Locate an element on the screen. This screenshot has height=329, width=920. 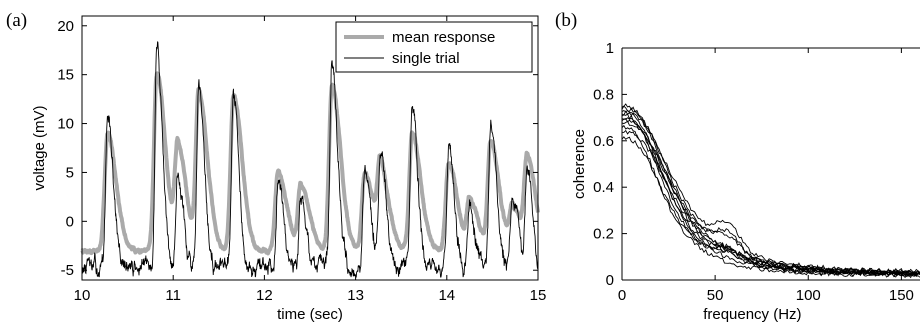
panel-b-x-axis-label: frequency (Hz) is located at coordinates (752, 314).